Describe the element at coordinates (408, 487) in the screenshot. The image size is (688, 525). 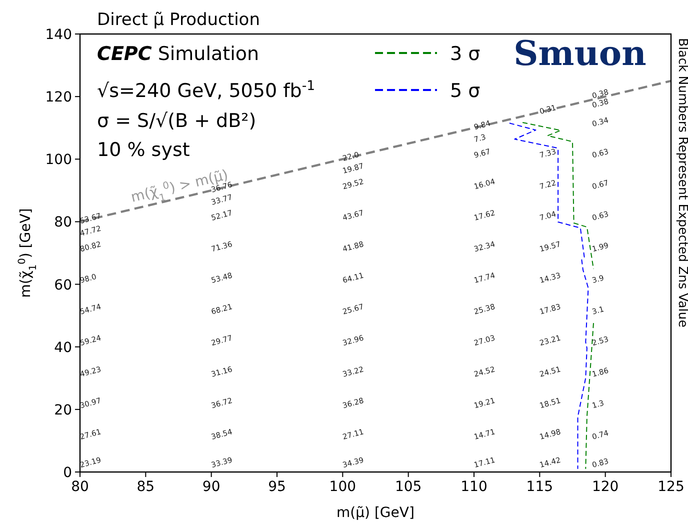
I see `x-tick-label: 105` at that location.